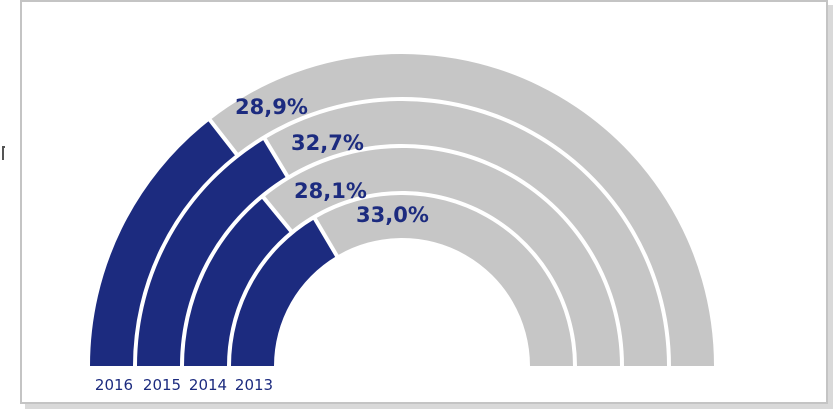 This screenshot has width=839, height=414. I want to click on year-label-2015: 2015, so click(162, 385).